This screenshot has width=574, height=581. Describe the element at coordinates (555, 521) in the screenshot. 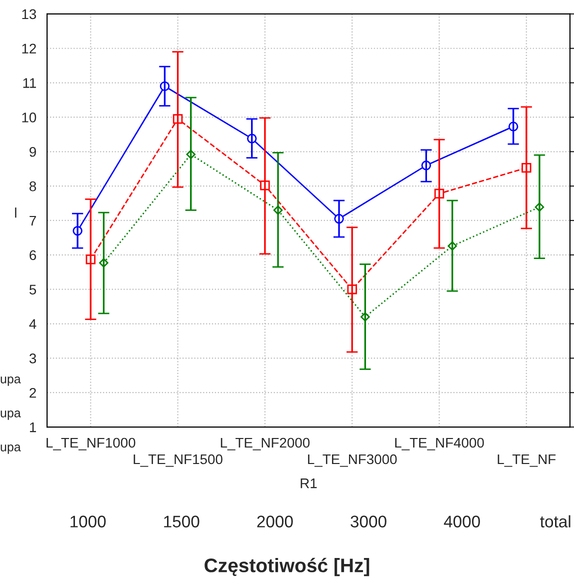

I see `text: total` at that location.